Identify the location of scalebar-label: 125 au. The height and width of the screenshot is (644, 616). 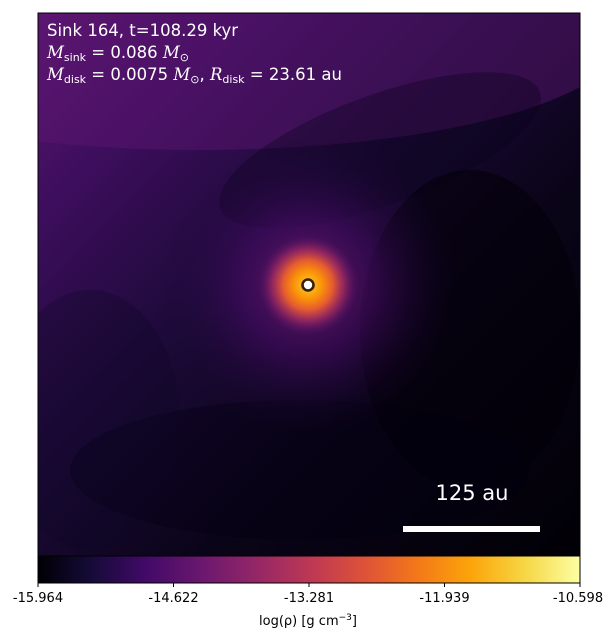
(472, 493).